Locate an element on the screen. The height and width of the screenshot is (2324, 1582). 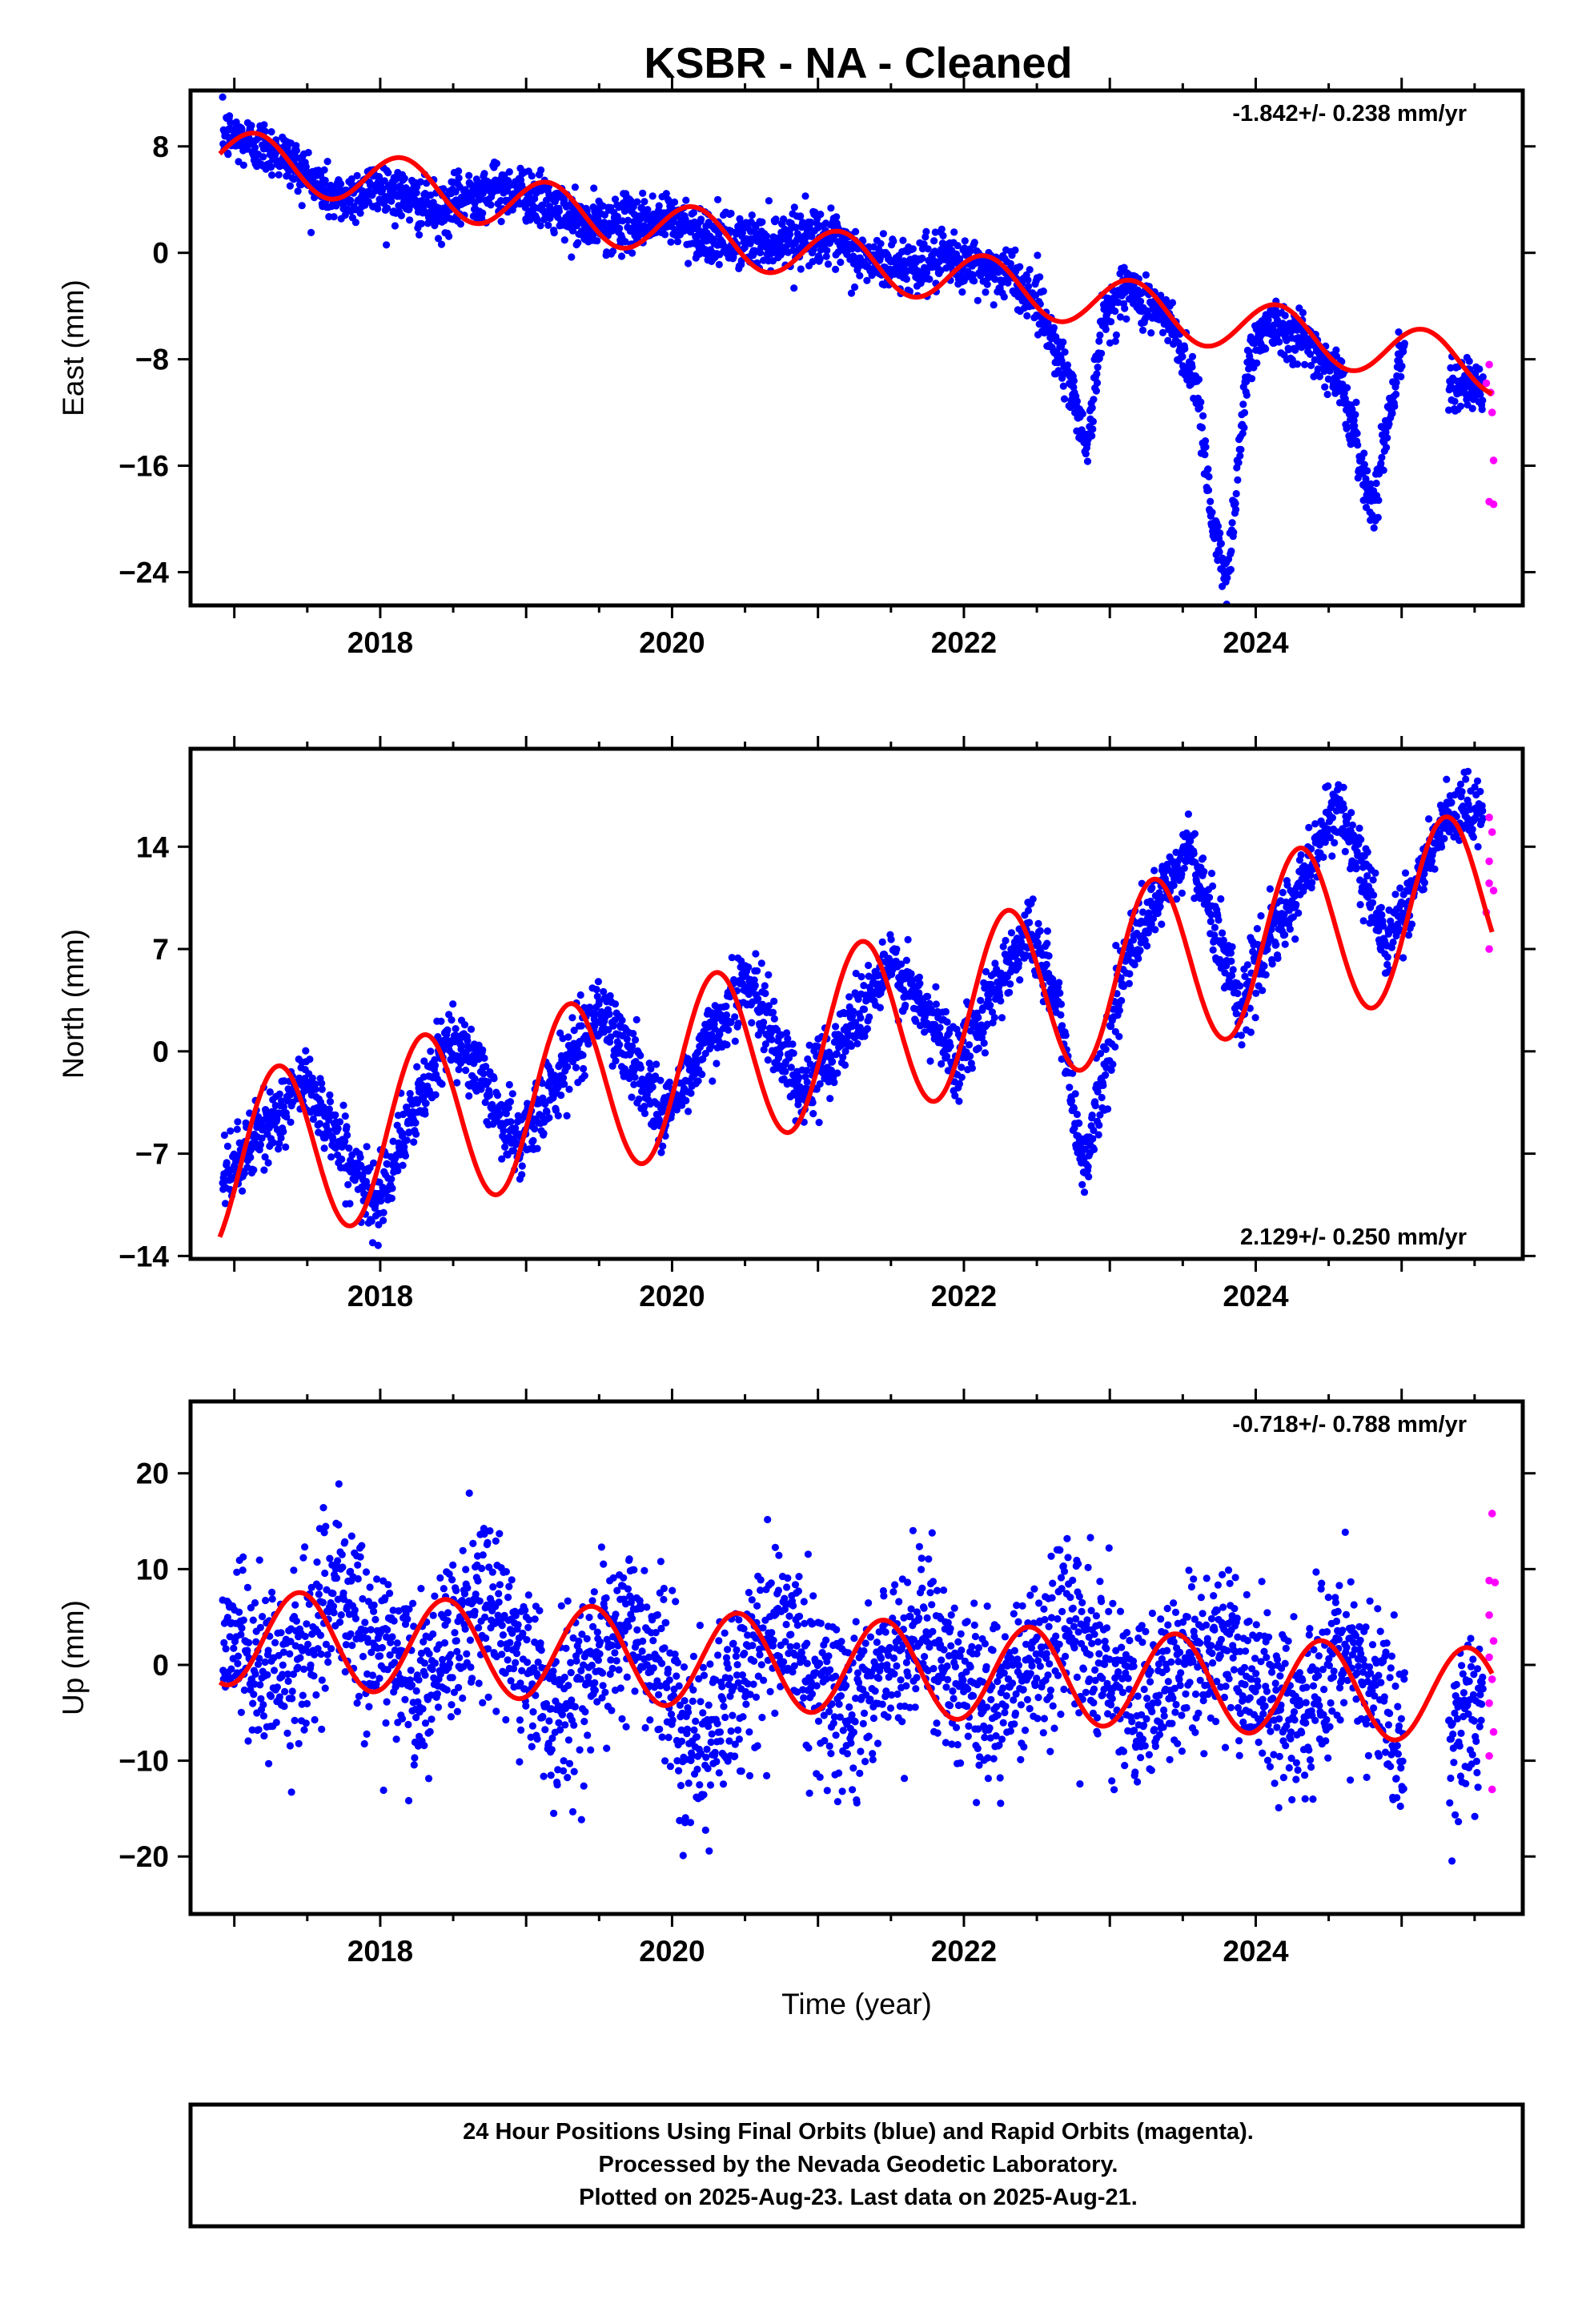
north-final-point-1967 is located at coordinates (1119, 1011).